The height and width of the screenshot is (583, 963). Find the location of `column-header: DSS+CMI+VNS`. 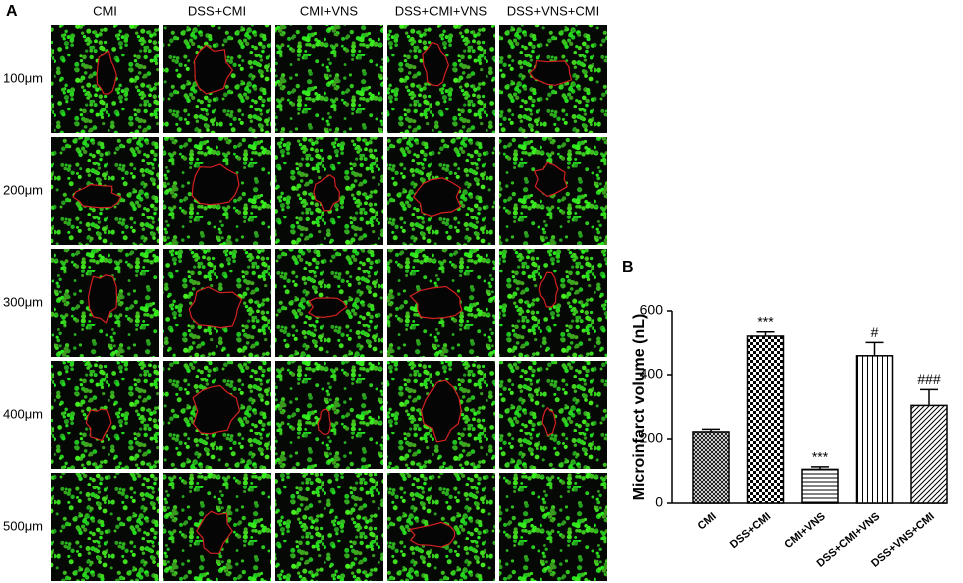

column-header: DSS+CMI+VNS is located at coordinates (441, 10).